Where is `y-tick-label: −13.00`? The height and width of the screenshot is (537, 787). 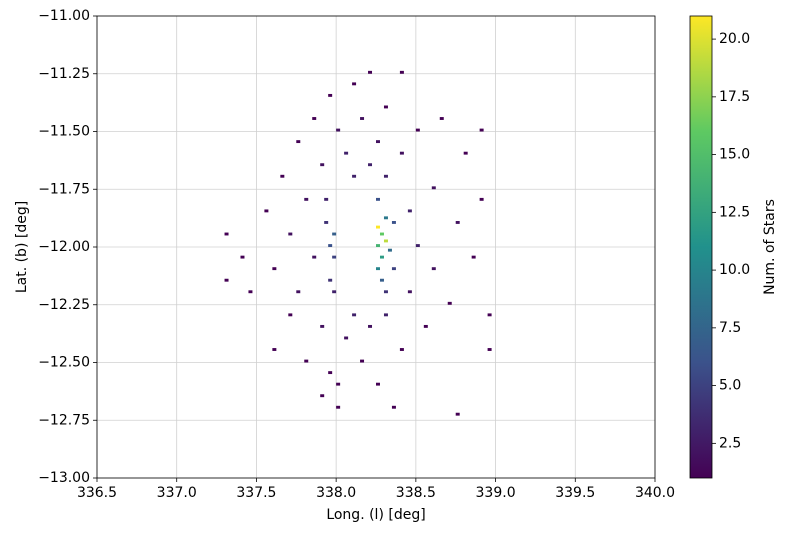 y-tick-label: −13.00 is located at coordinates (64, 478).